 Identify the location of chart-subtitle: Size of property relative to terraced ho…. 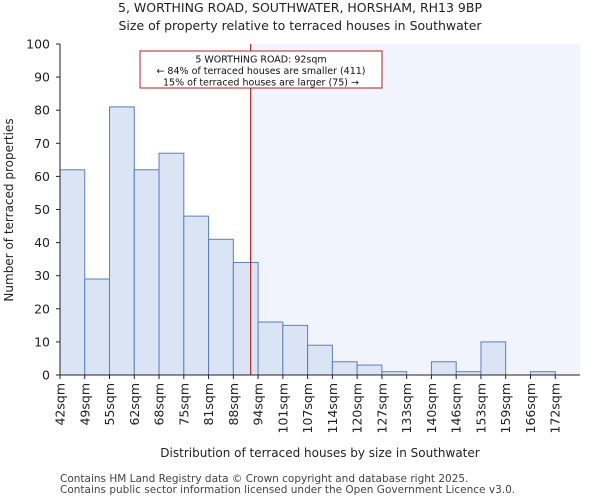
(300, 25).